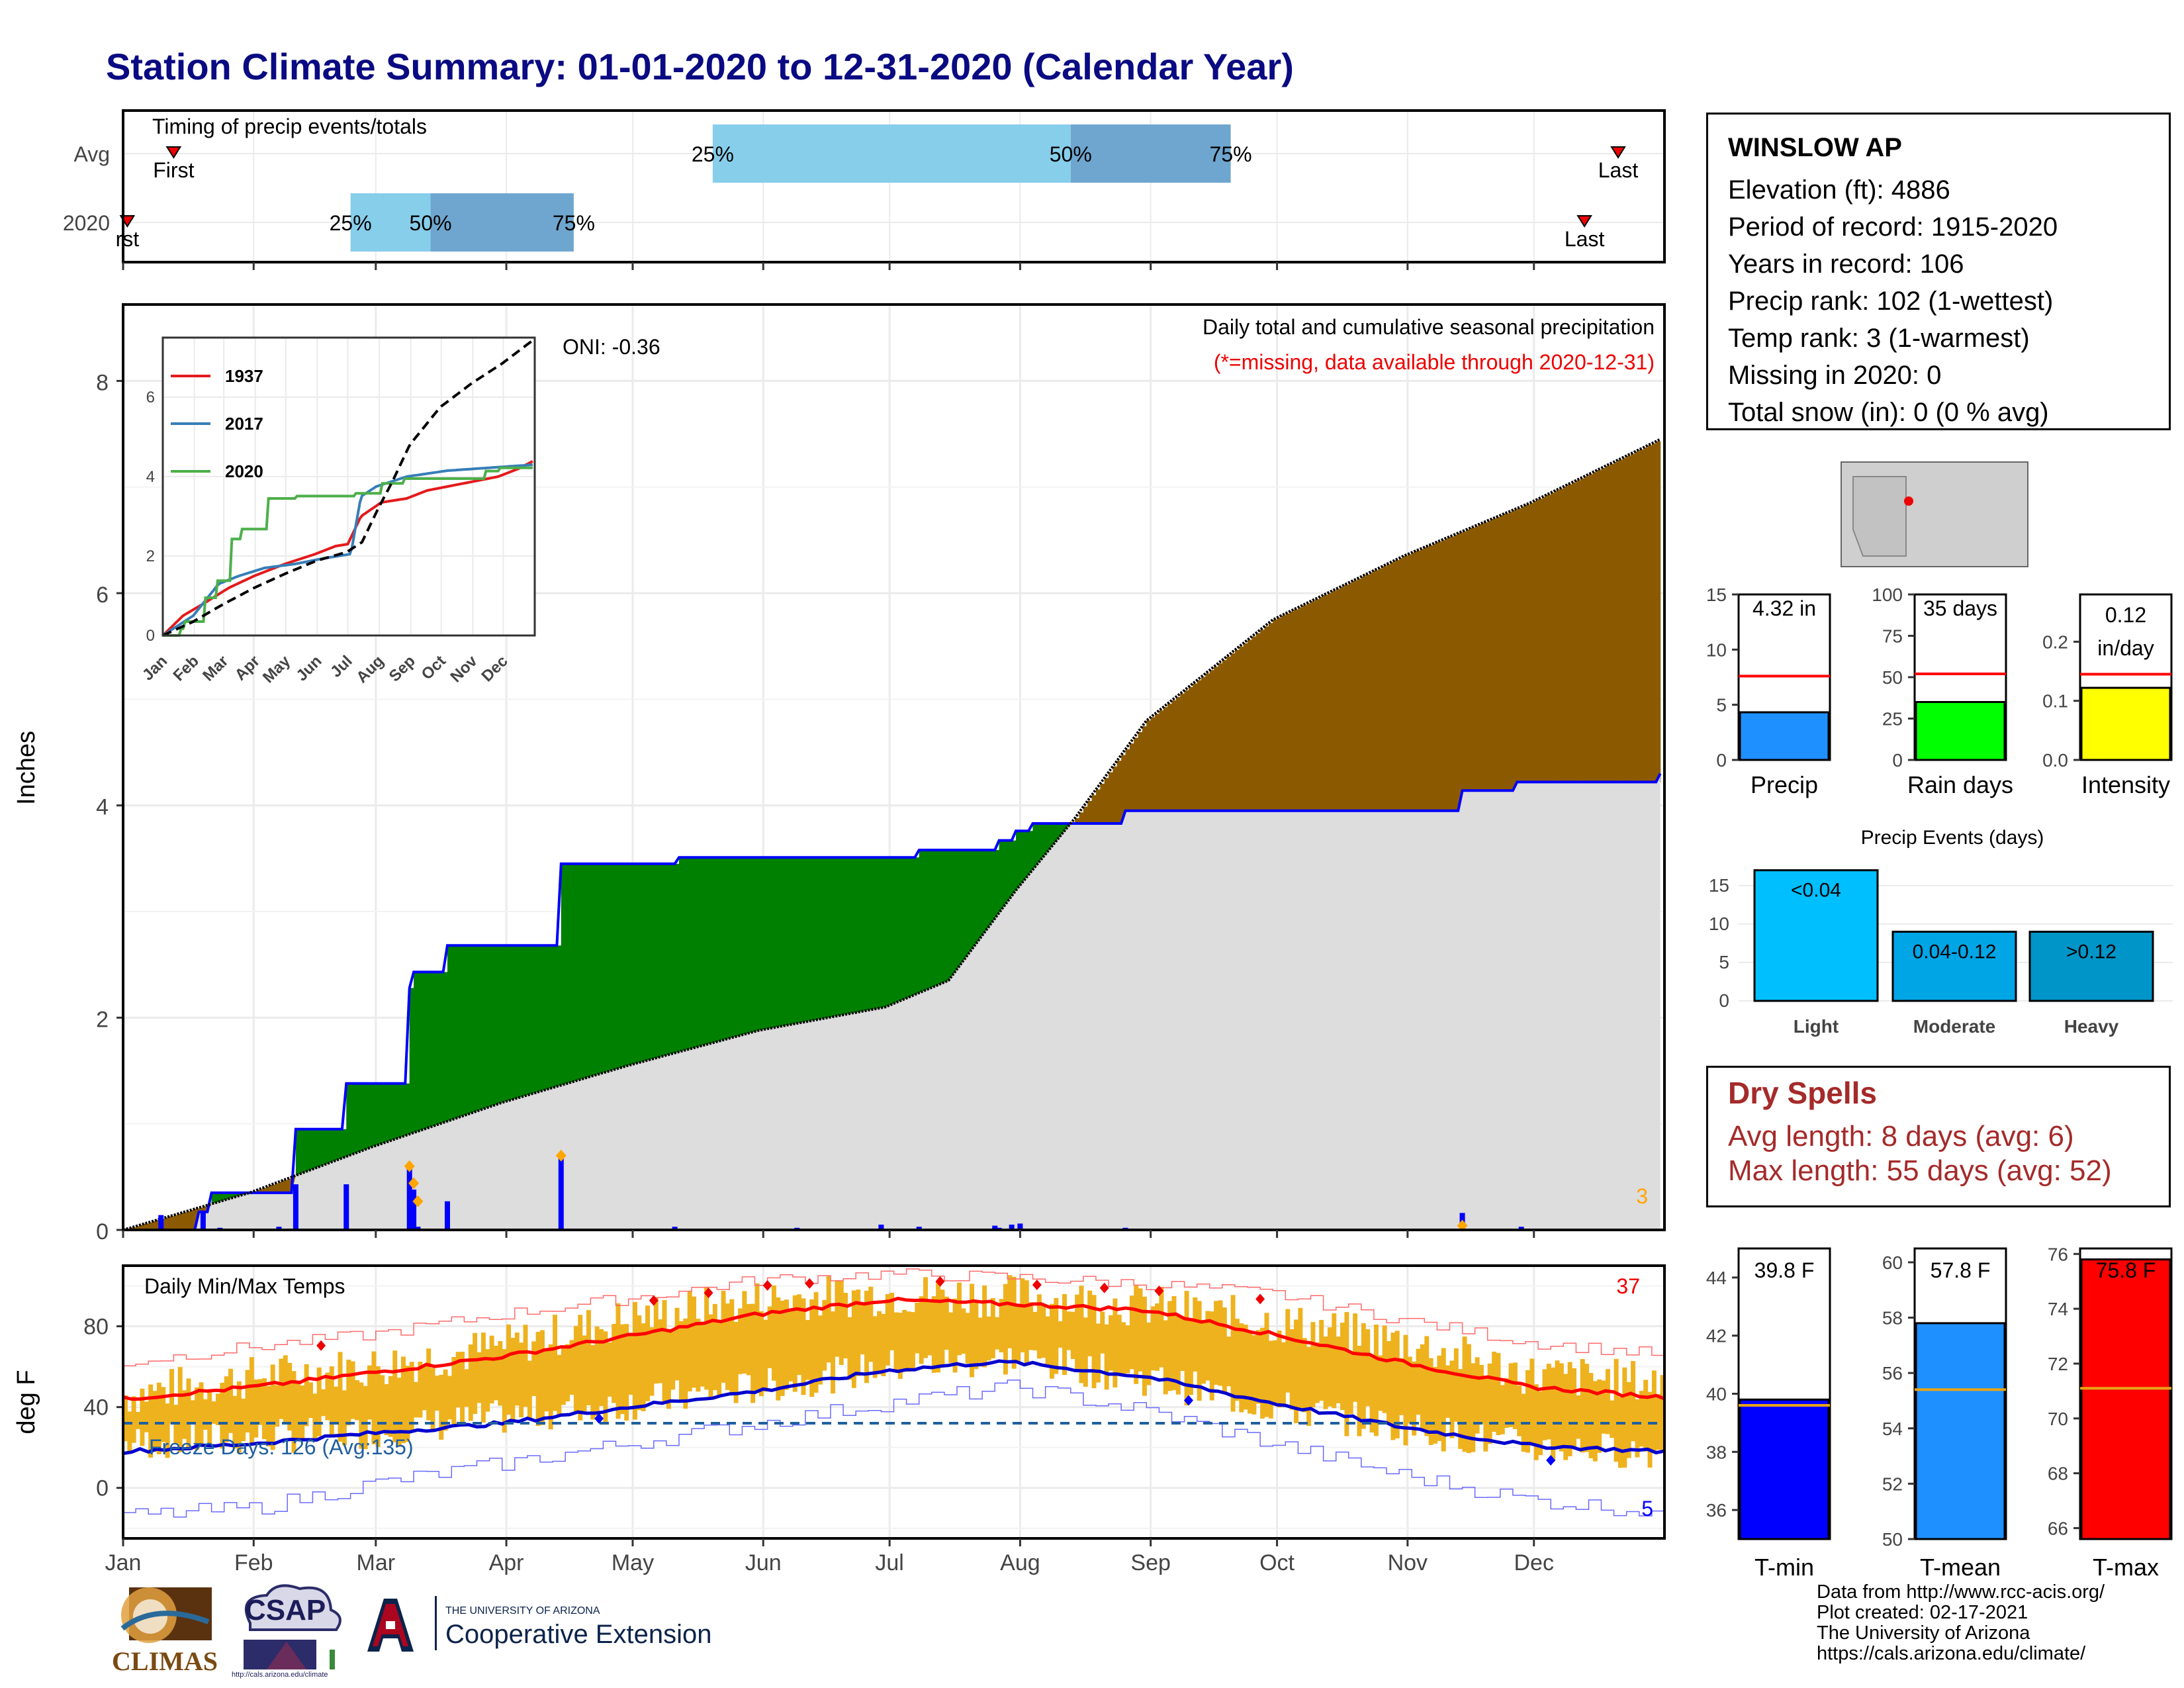 This screenshot has width=2184, height=1688. Describe the element at coordinates (376, 1562) in the screenshot. I see `month-label: Mar` at that location.